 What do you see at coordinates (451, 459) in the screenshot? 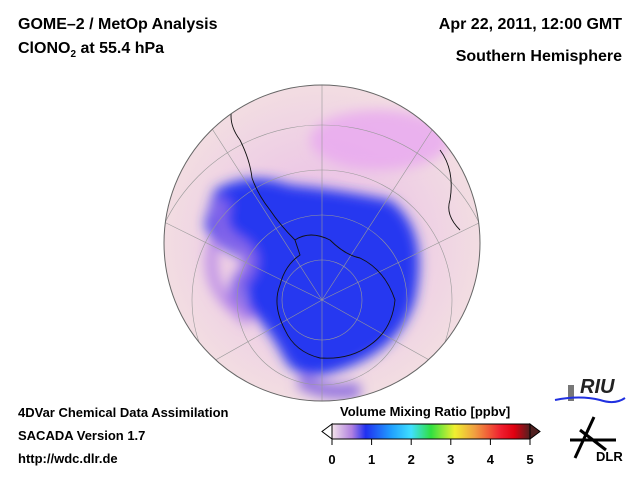
I see `colorbar-tick: 3` at bounding box center [451, 459].